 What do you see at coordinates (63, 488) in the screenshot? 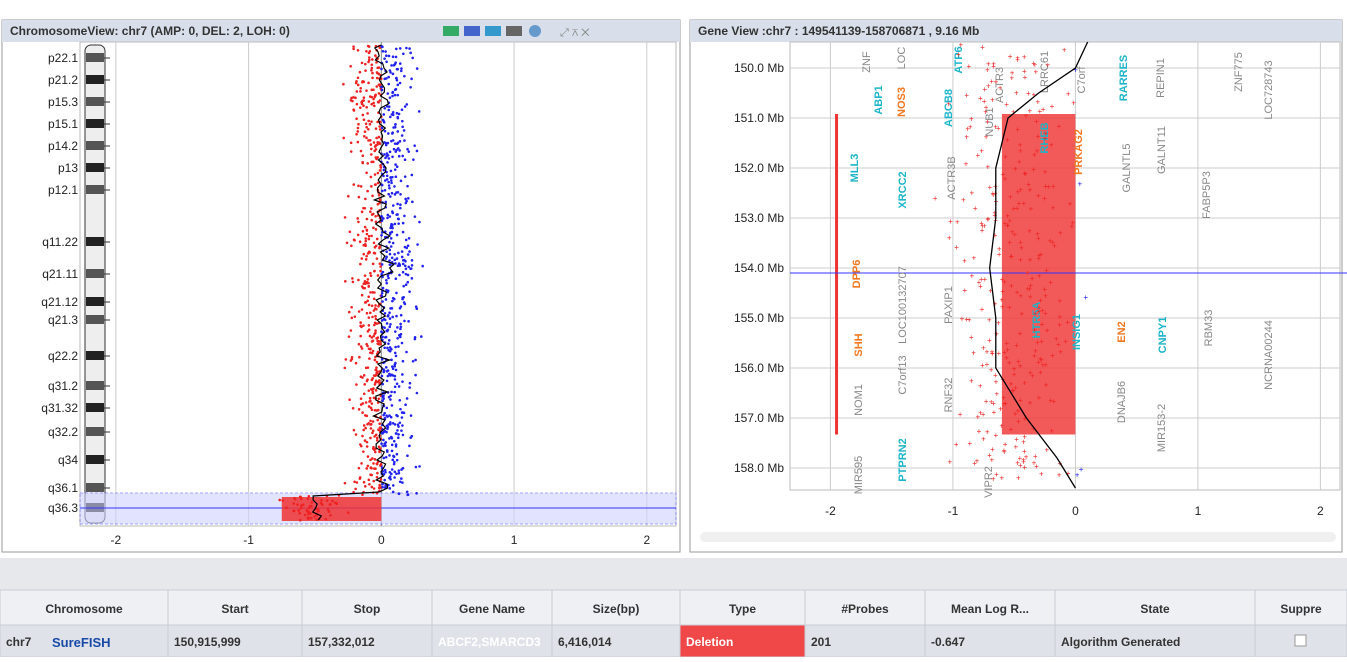
I see `band-label: q36.1` at bounding box center [63, 488].